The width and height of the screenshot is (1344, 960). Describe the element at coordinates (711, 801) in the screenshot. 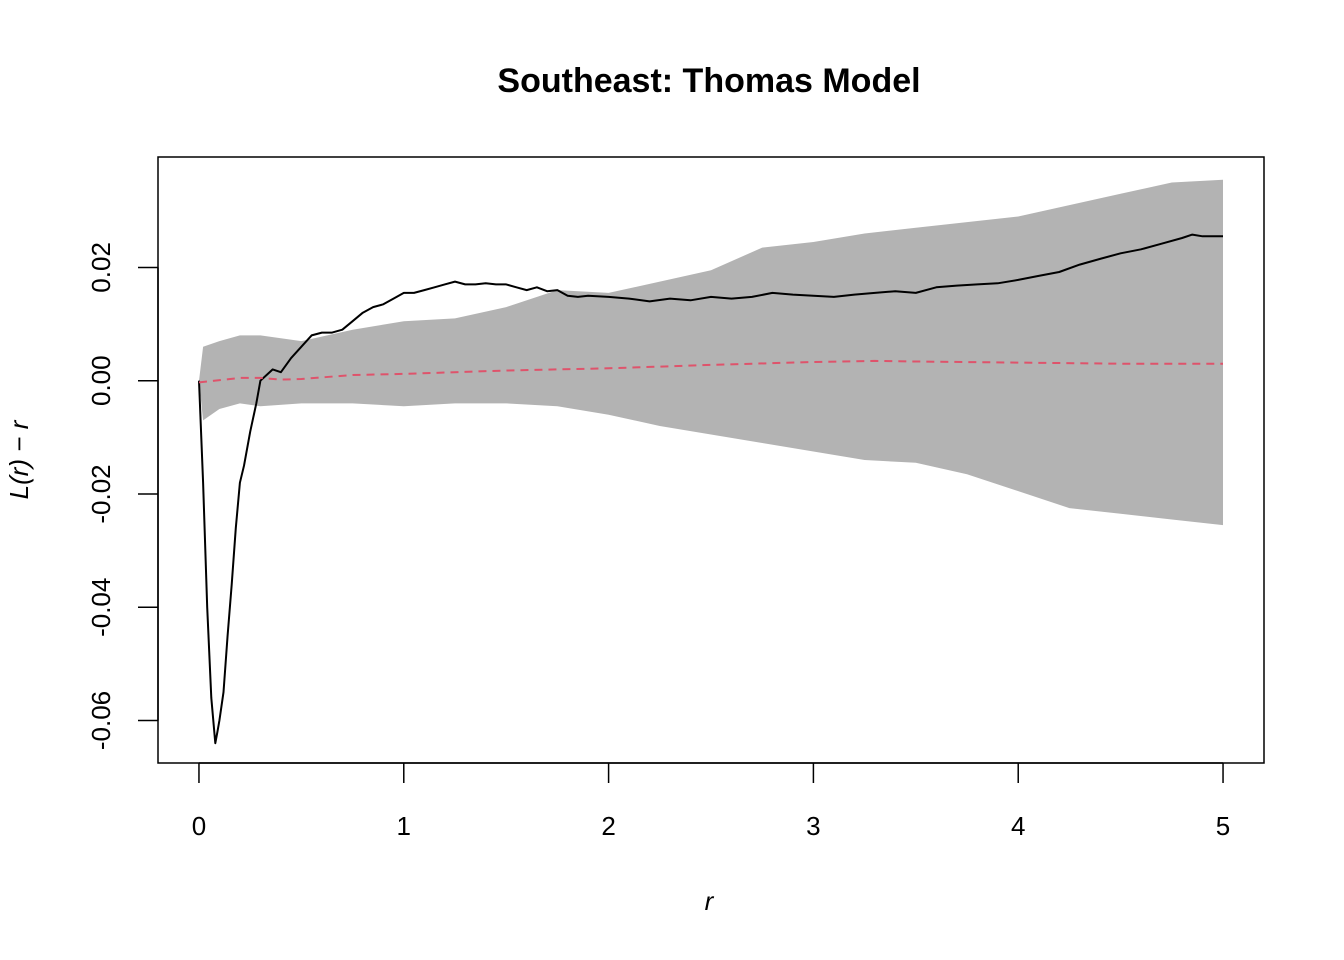

I see `x-axis: 0 1 2 3 4 5` at that location.